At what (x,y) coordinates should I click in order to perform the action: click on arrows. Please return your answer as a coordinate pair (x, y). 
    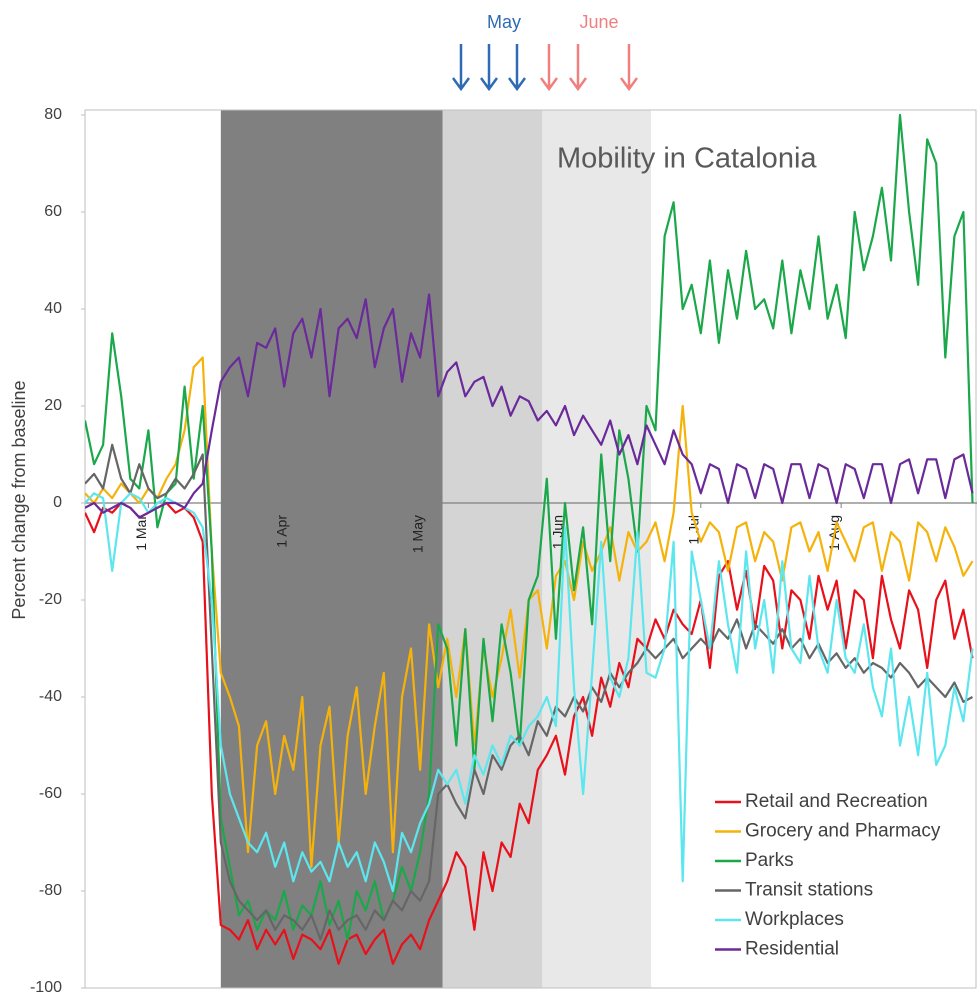
    Looking at the image, I should click on (545, 68).